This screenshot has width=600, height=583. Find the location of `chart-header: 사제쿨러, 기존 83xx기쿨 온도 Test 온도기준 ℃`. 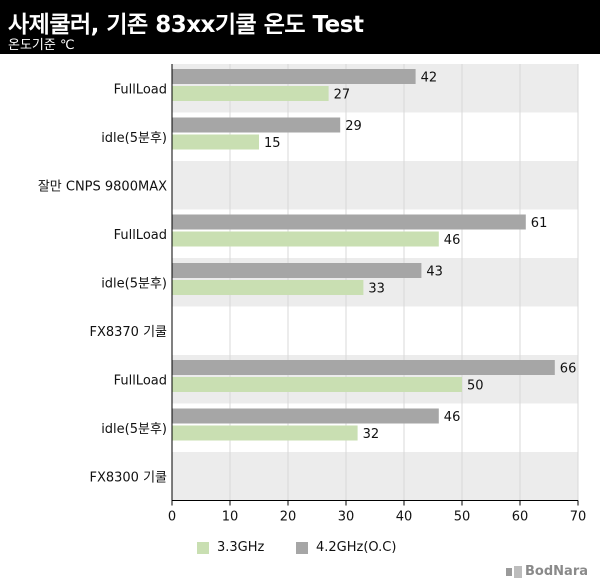

chart-header: 사제쿨러, 기존 83xx기쿨 온도 Test 온도기준 ℃ is located at coordinates (300, 27).